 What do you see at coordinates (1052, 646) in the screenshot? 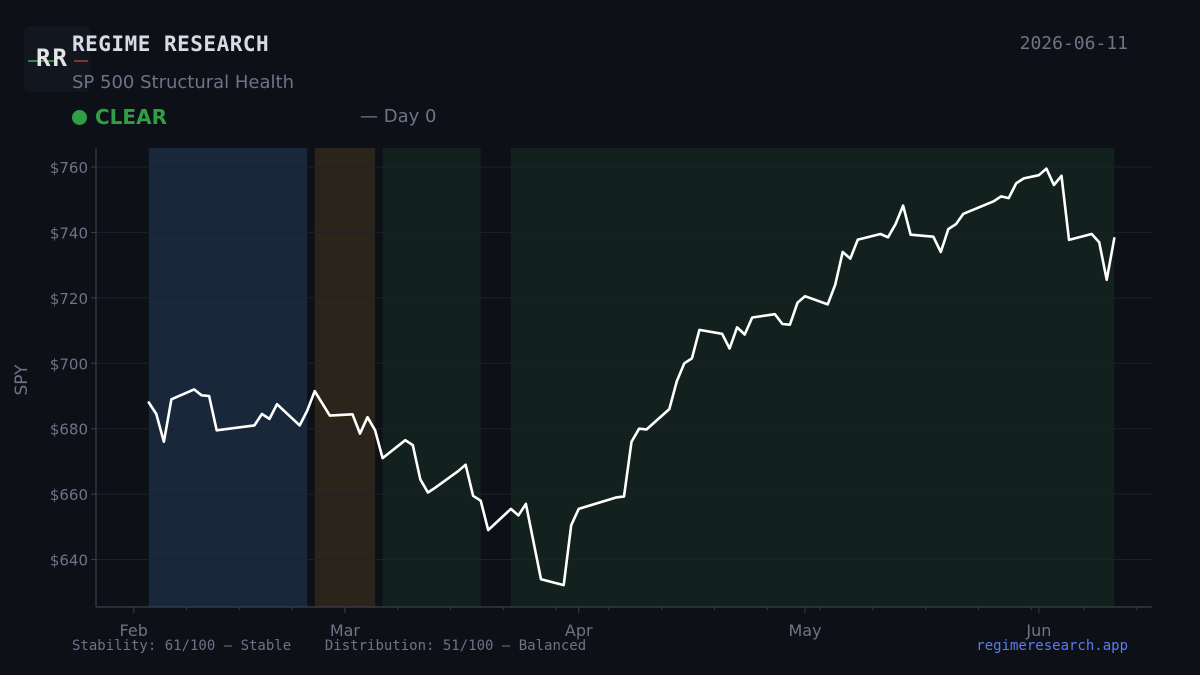
I see `site-link: regimeresearch.app` at bounding box center [1052, 646].